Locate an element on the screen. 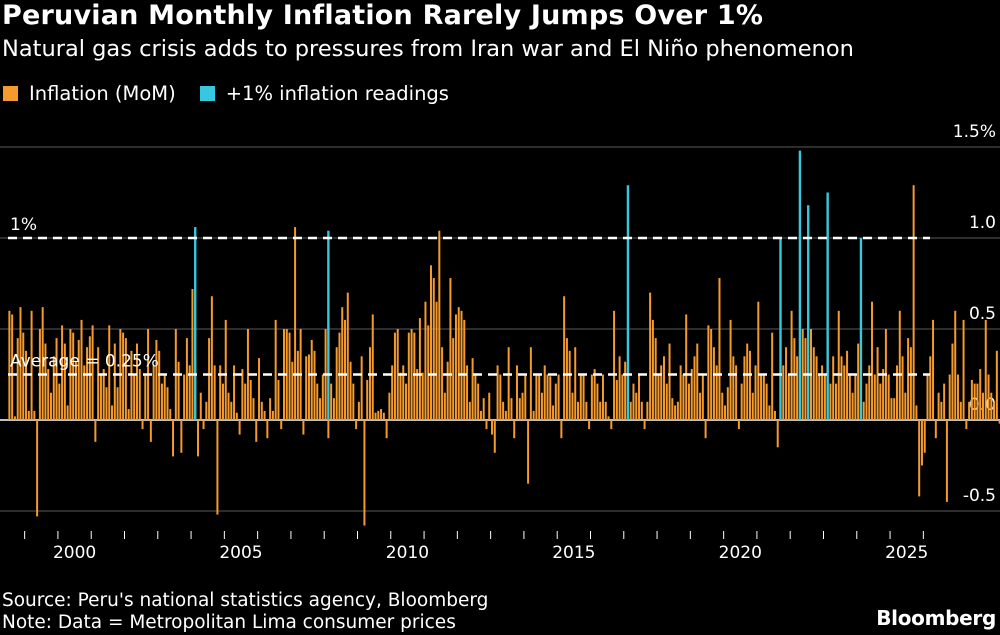 The height and width of the screenshot is (635, 1000). y-tick-label: -0.5 is located at coordinates (979, 496).